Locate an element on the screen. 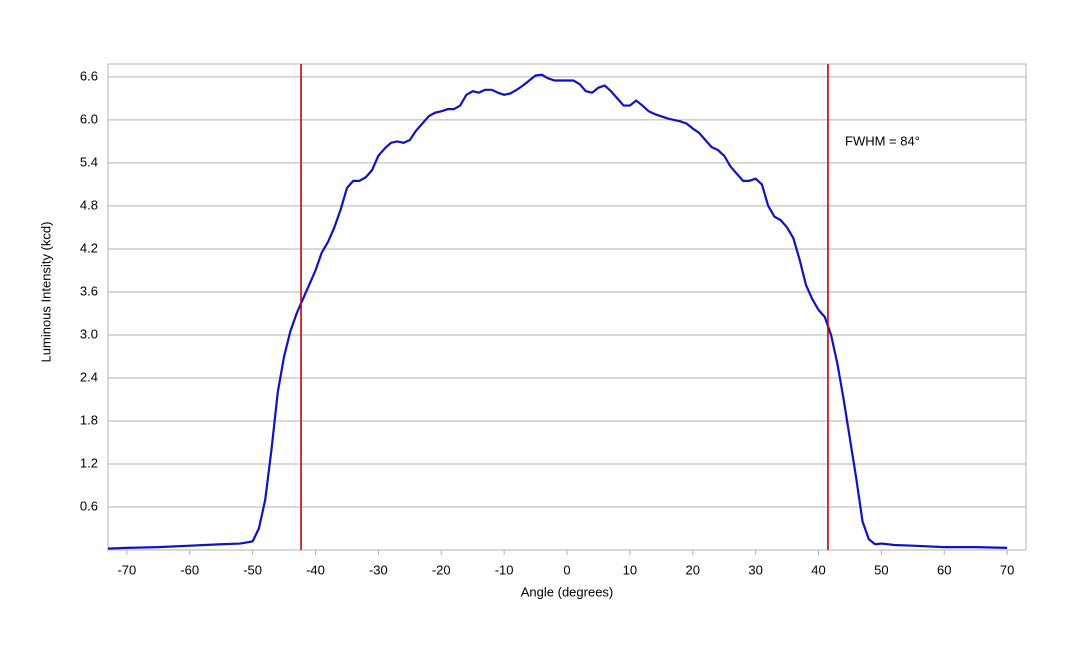 The image size is (1080, 653). x-tick-label: 30 is located at coordinates (755, 569).